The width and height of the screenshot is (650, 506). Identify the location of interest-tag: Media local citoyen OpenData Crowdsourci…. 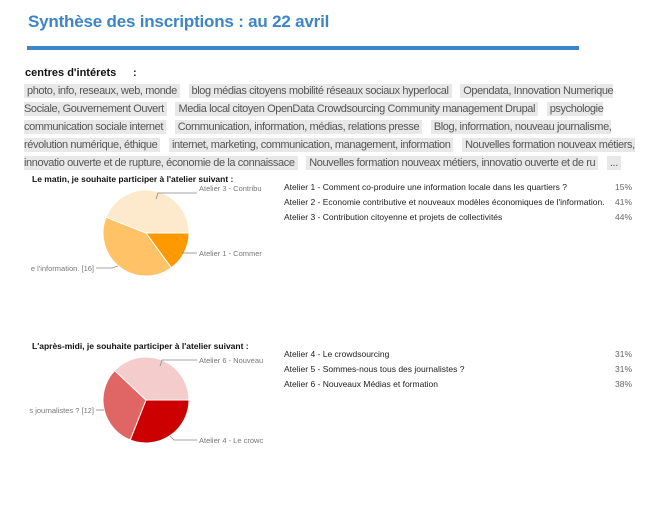
(357, 109).